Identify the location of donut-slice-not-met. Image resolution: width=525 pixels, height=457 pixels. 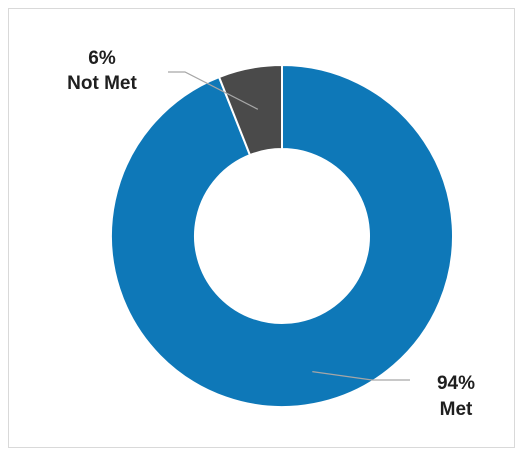
(250, 110).